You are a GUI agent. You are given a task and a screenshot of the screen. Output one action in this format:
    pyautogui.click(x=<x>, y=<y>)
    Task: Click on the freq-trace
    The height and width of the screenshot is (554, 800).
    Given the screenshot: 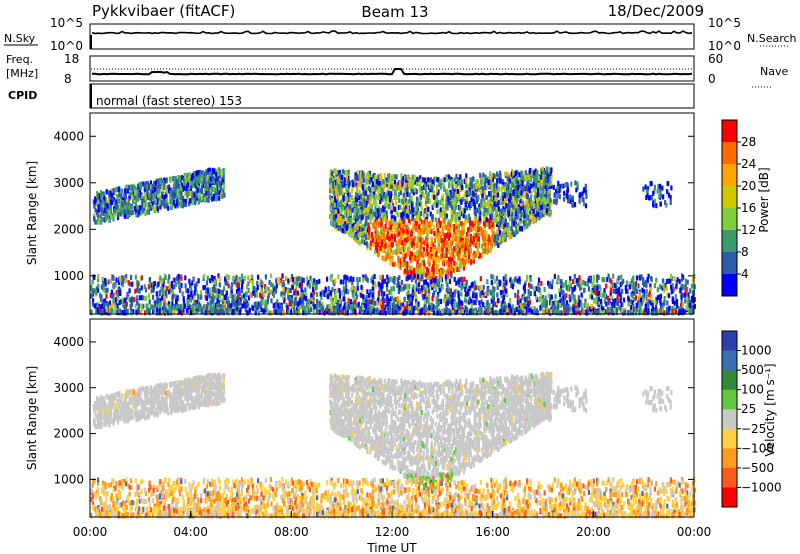 What is the action you would take?
    pyautogui.click(x=392, y=72)
    